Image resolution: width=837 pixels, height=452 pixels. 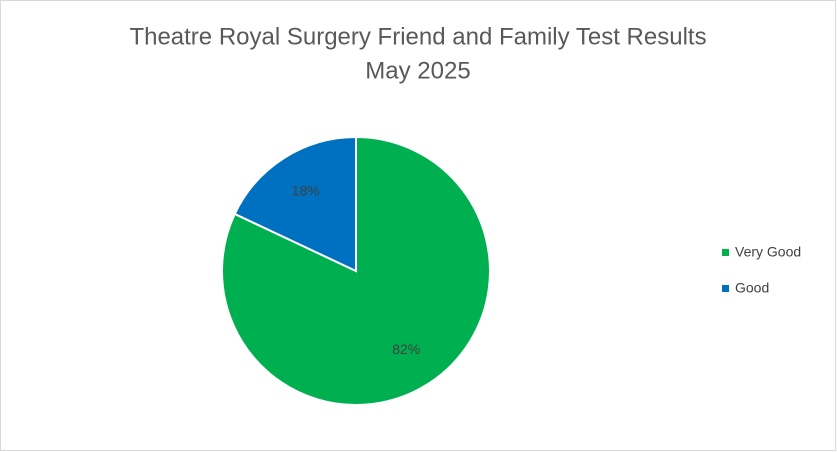 What do you see at coordinates (306, 191) in the screenshot?
I see `data-label: 18%` at bounding box center [306, 191].